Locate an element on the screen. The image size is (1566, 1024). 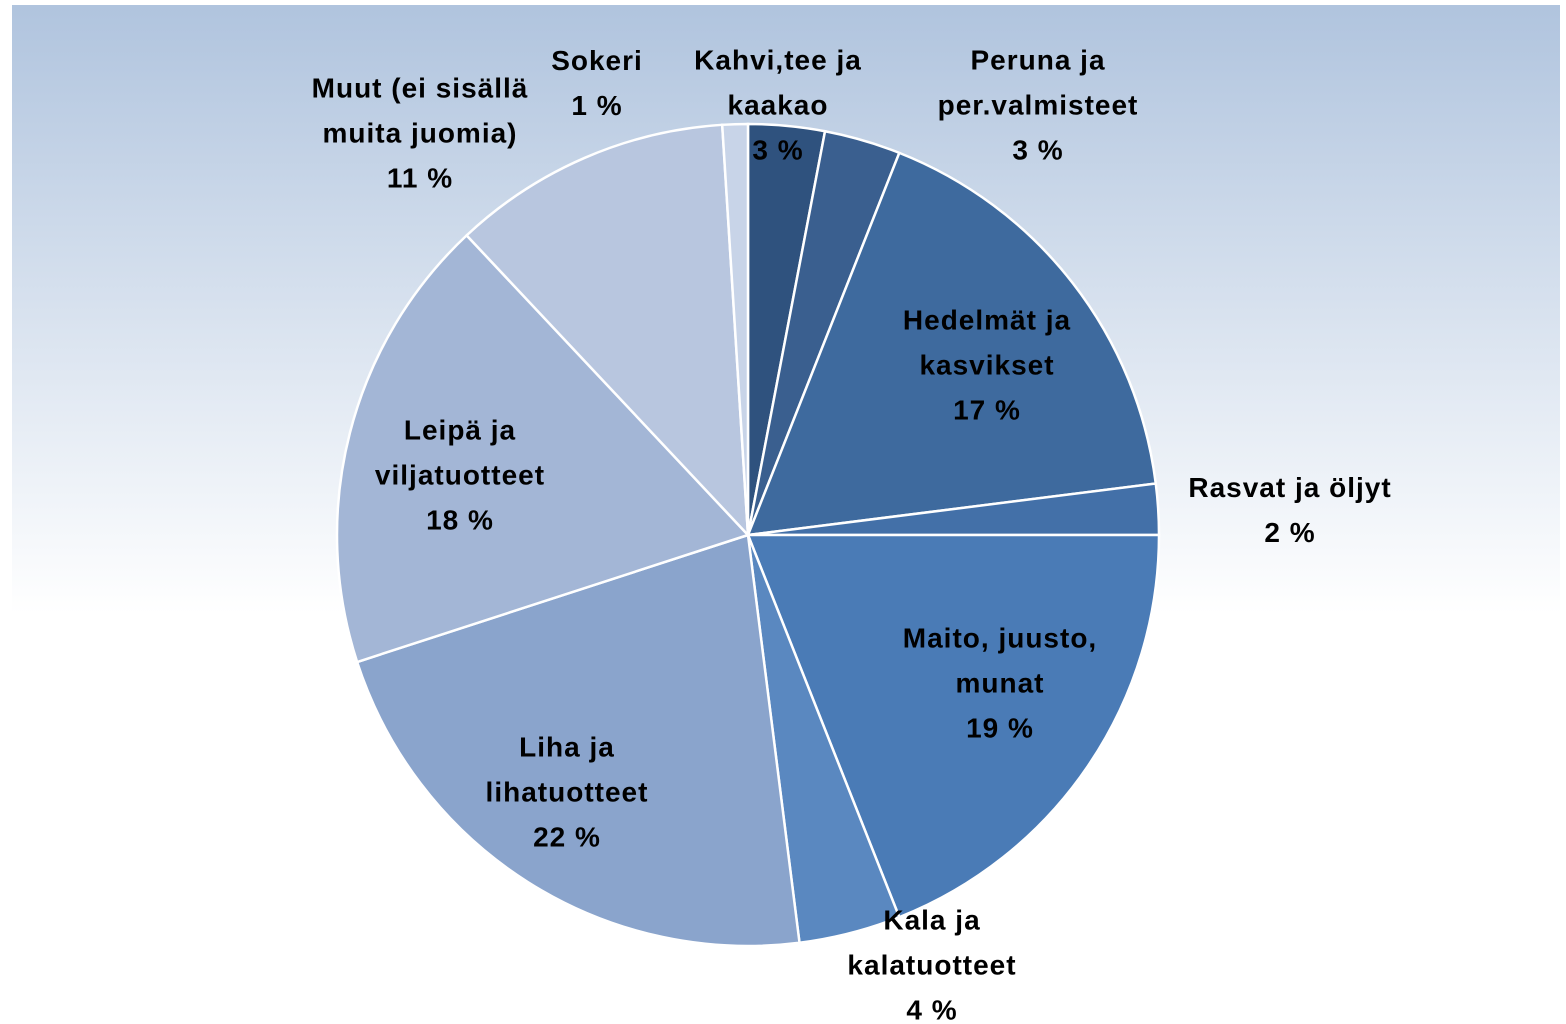
value-label: 18 % is located at coordinates (460, 520).